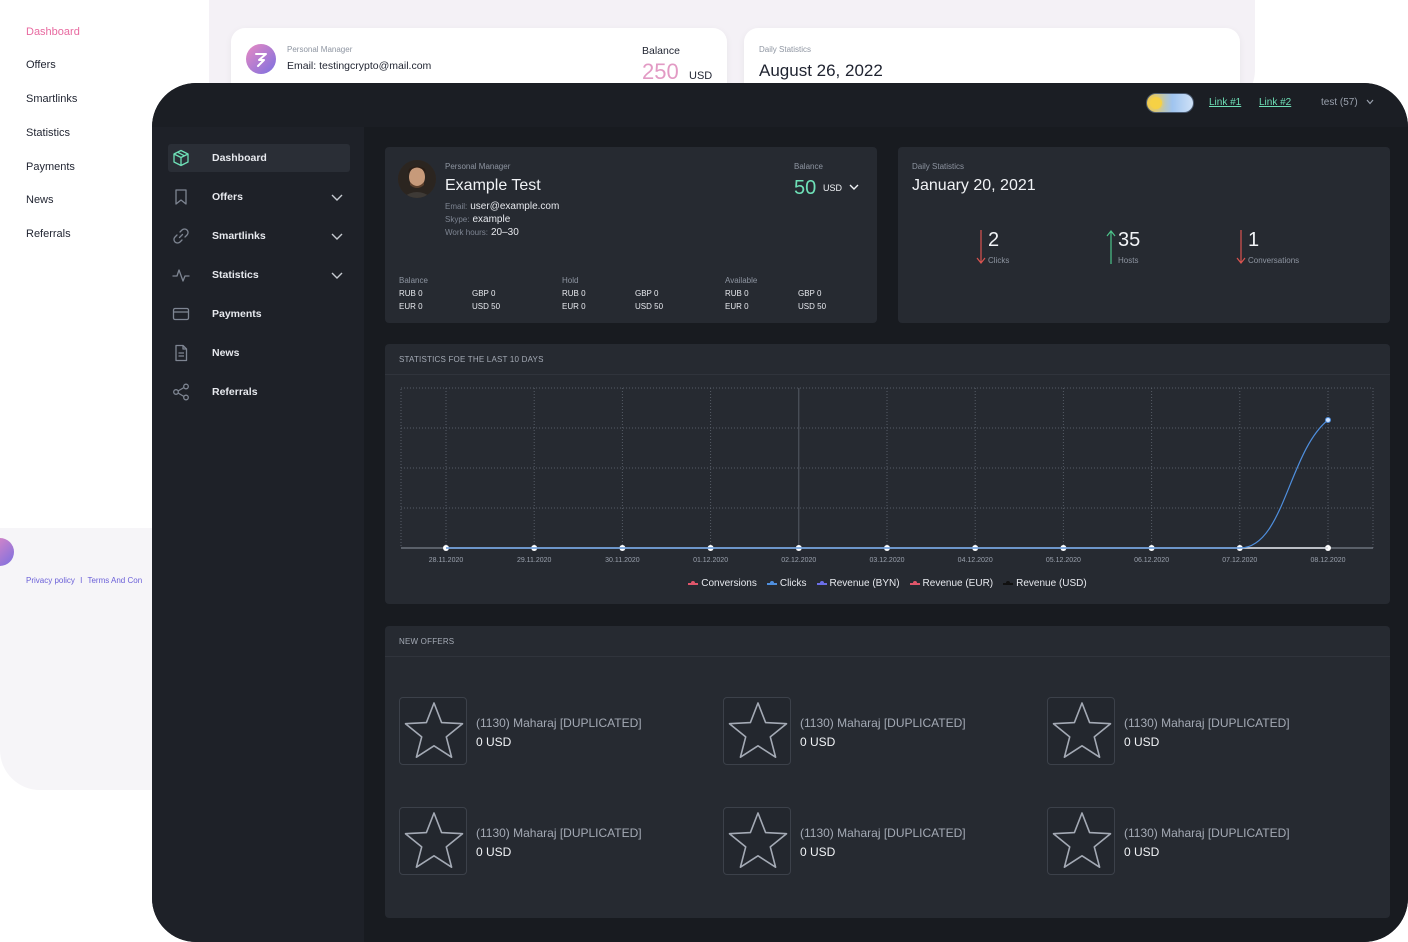  What do you see at coordinates (812, 306) in the screenshot?
I see `available-usd: USD 50` at bounding box center [812, 306].